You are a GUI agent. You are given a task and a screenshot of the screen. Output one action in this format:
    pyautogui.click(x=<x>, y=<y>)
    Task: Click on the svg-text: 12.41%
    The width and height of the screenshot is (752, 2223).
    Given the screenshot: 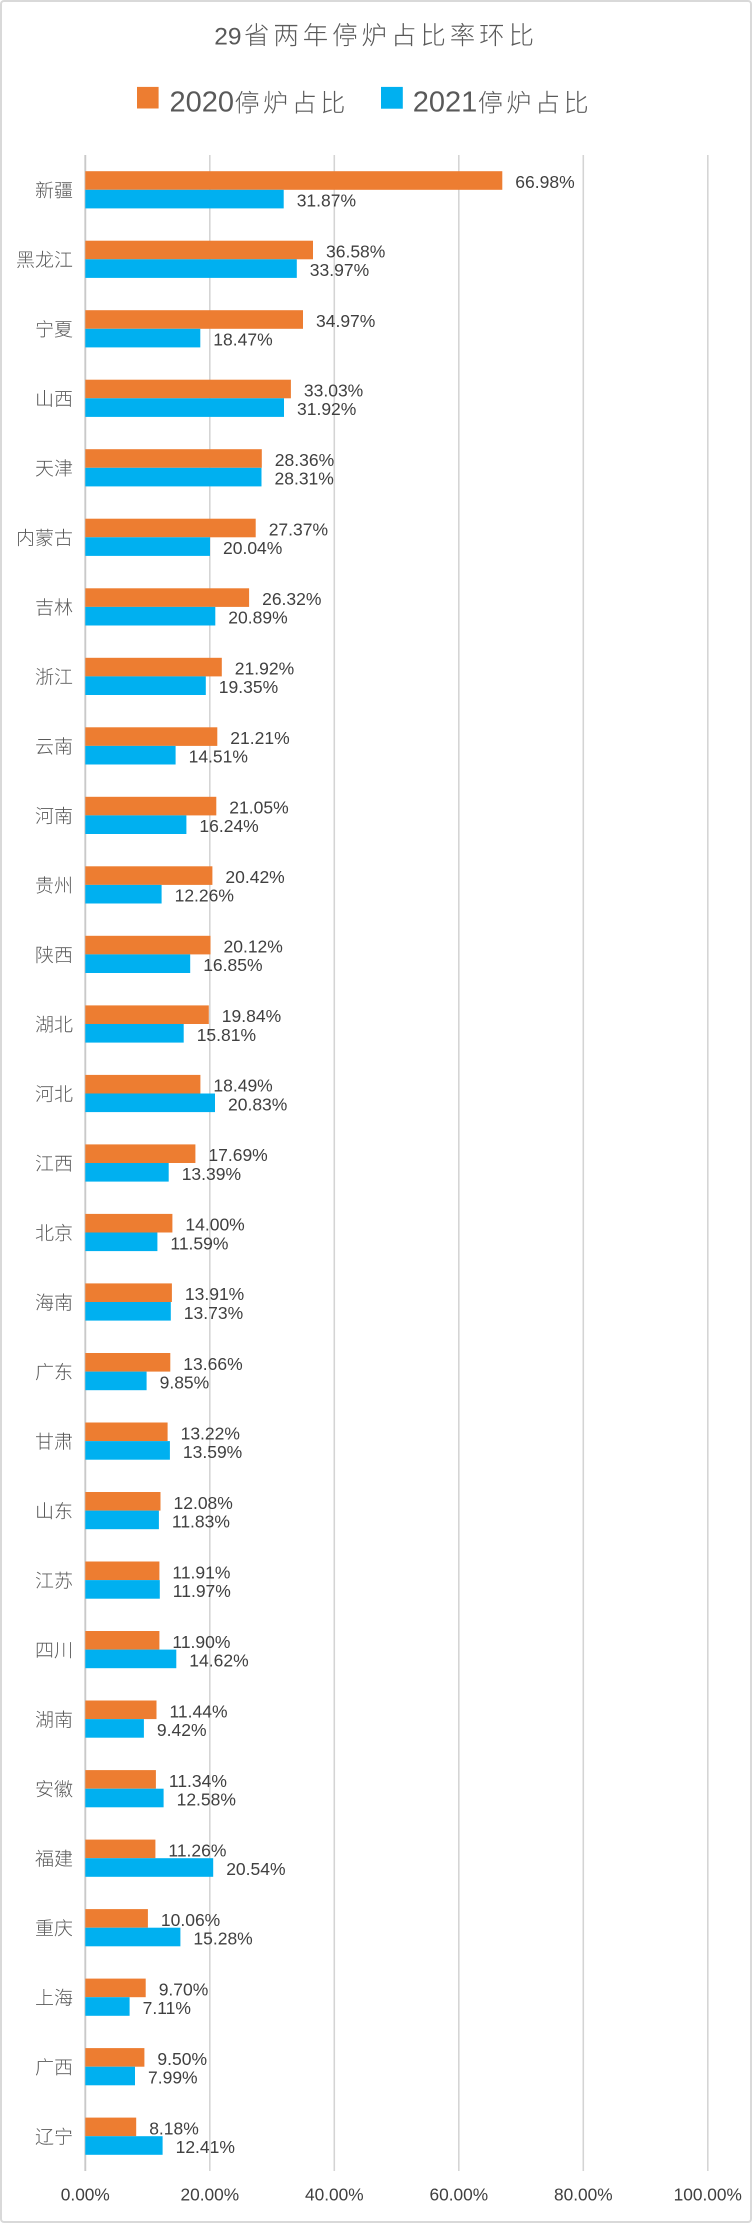 What is the action you would take?
    pyautogui.click(x=205, y=2147)
    